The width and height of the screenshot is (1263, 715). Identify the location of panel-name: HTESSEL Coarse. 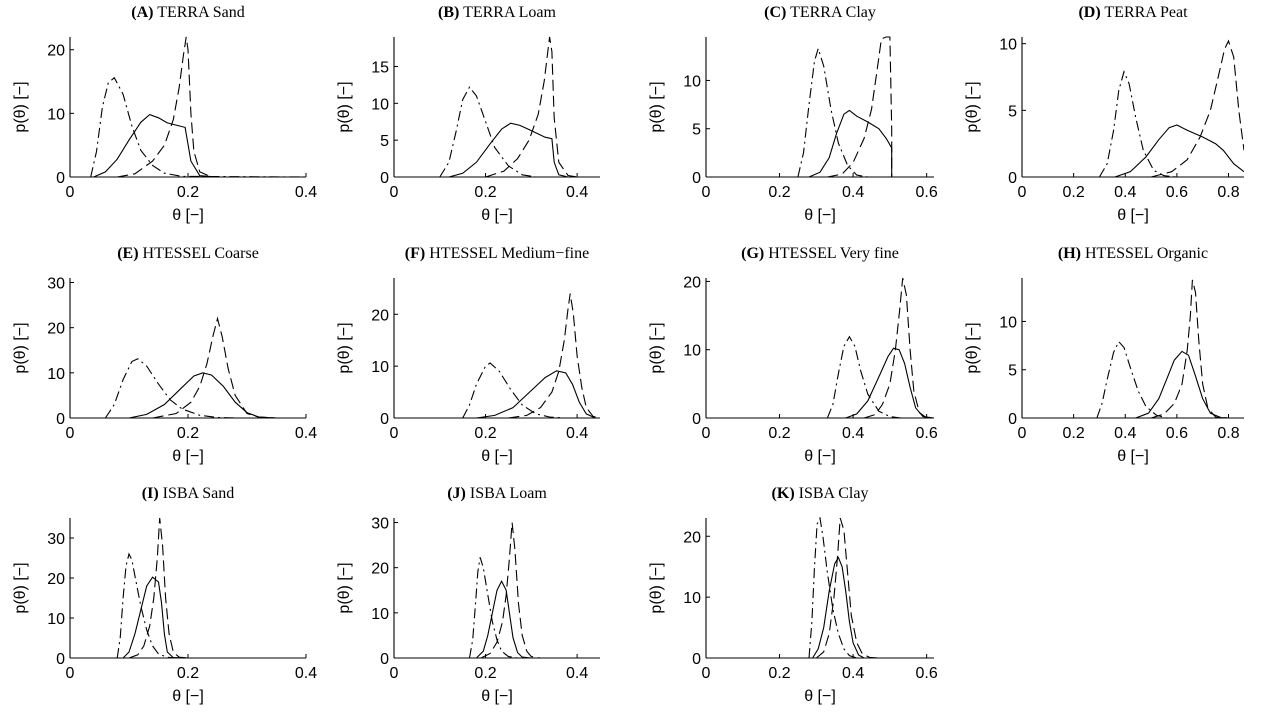
(201, 253).